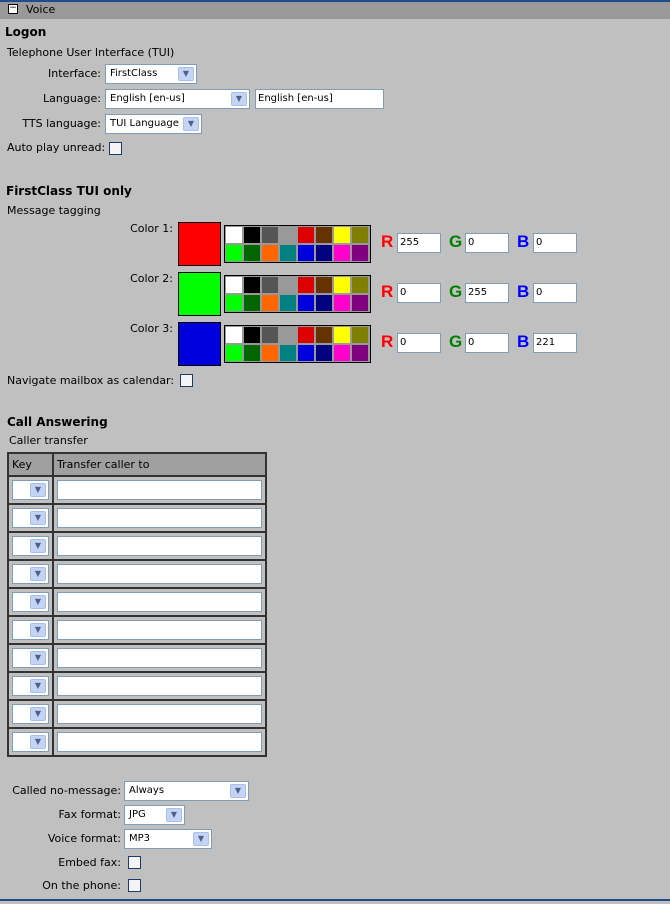  What do you see at coordinates (555, 343) in the screenshot?
I see `b-input: 221` at bounding box center [555, 343].